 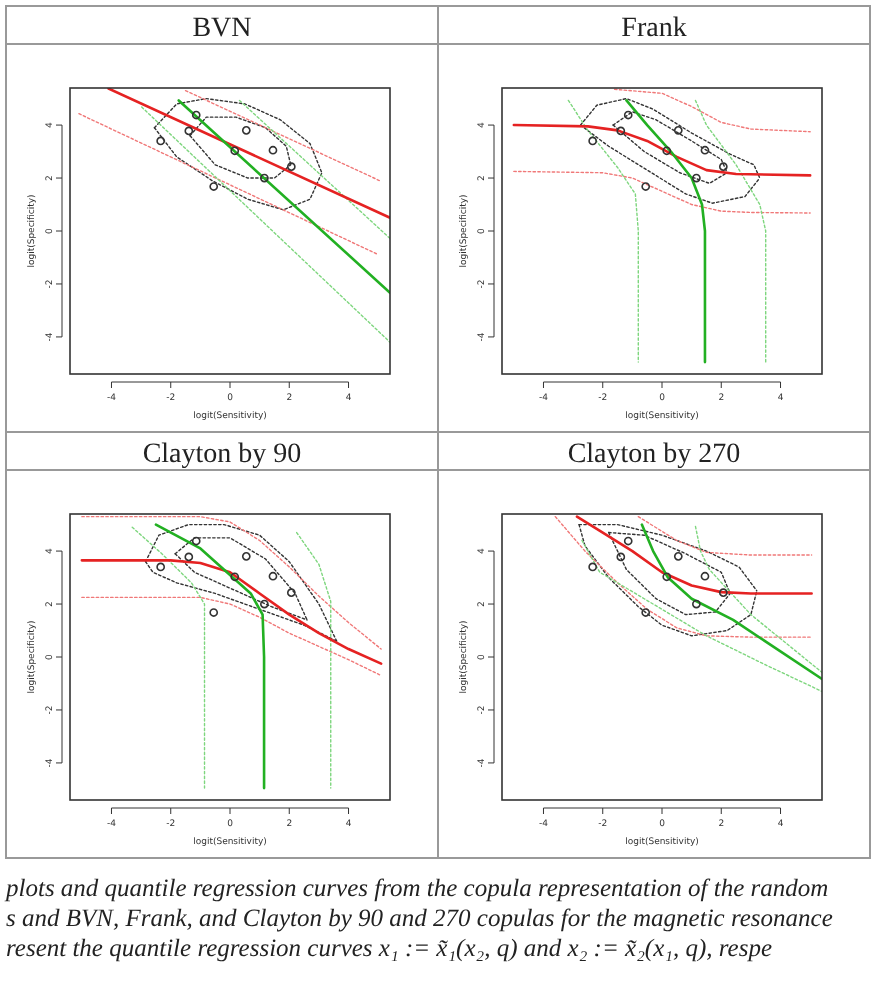 I want to click on text: resent the quantile regression curves x₁ := x̃₁(x₂, q) and x₂ := x̃₂(x₁, q), respe, so click(x=389, y=948).